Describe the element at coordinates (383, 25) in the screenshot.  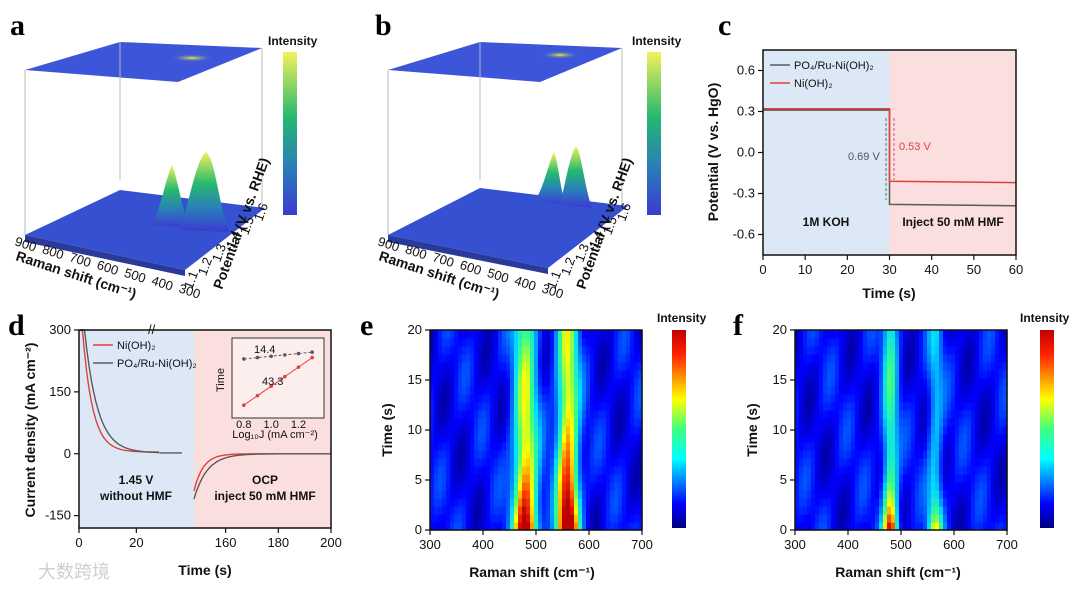
I see `panel-b-letter: b` at that location.